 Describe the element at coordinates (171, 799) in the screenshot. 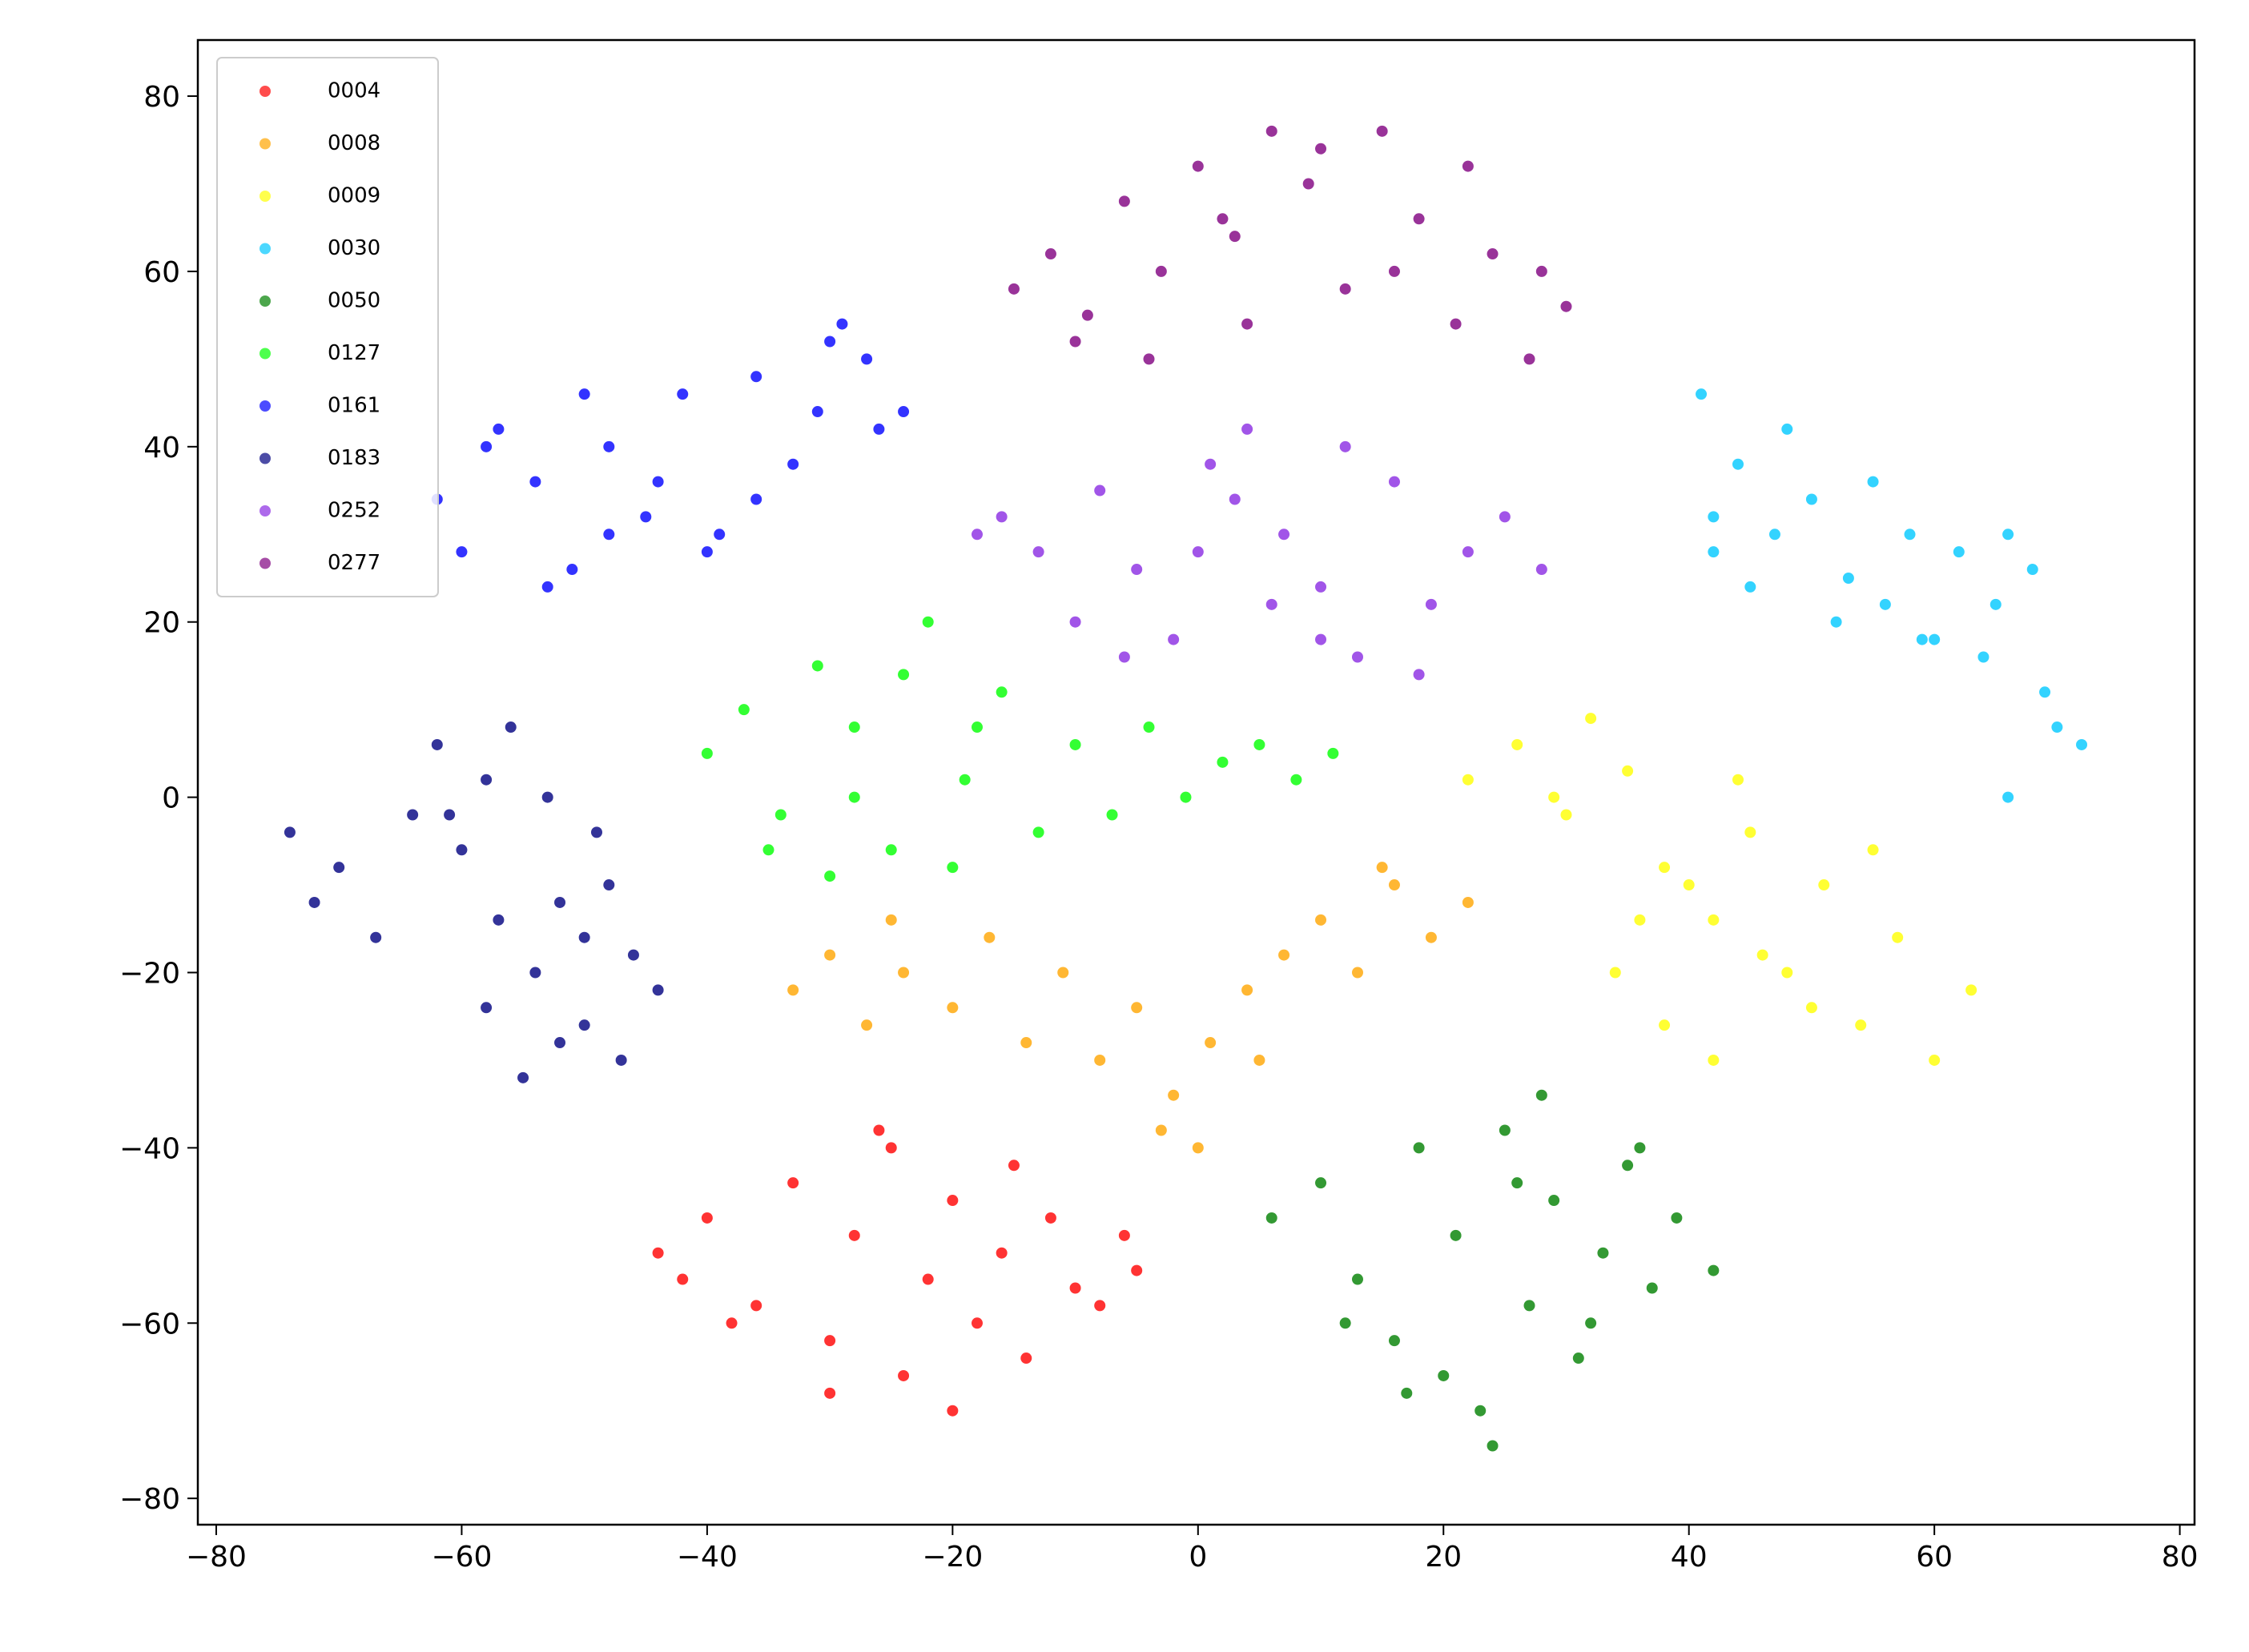

I see `y-tick-label: 0` at that location.